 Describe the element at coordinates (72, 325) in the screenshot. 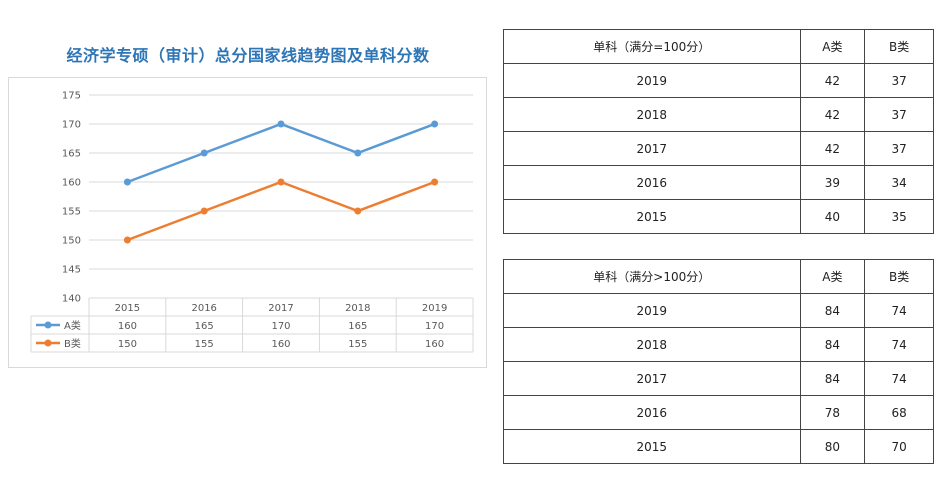

I see `legend-label: A类` at that location.